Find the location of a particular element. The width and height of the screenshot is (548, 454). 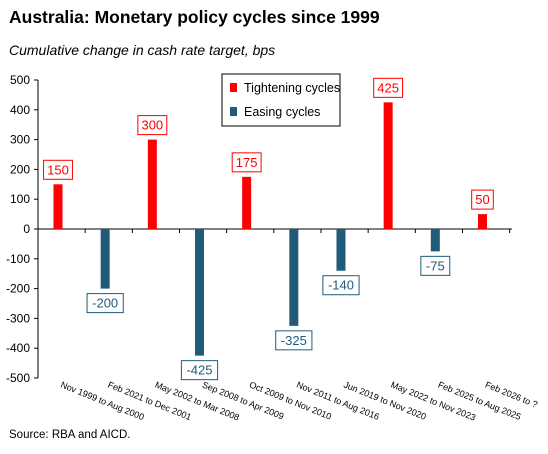

data-label: -200 is located at coordinates (105, 303).